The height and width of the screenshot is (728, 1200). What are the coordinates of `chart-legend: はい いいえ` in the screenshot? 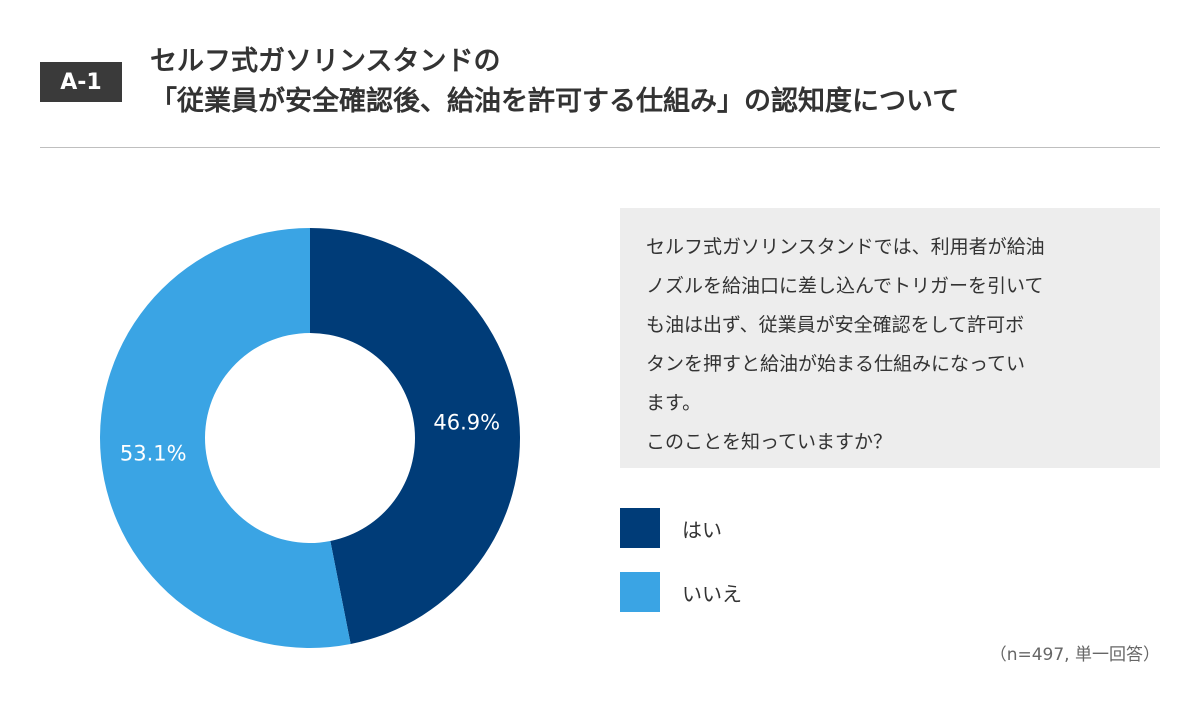 It's located at (681, 572).